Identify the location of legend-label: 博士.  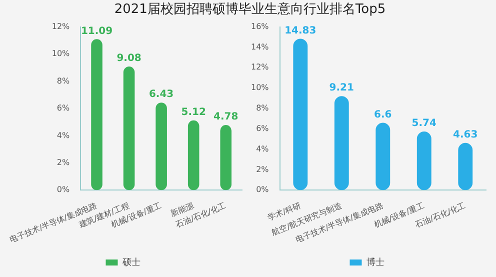
(375, 262).